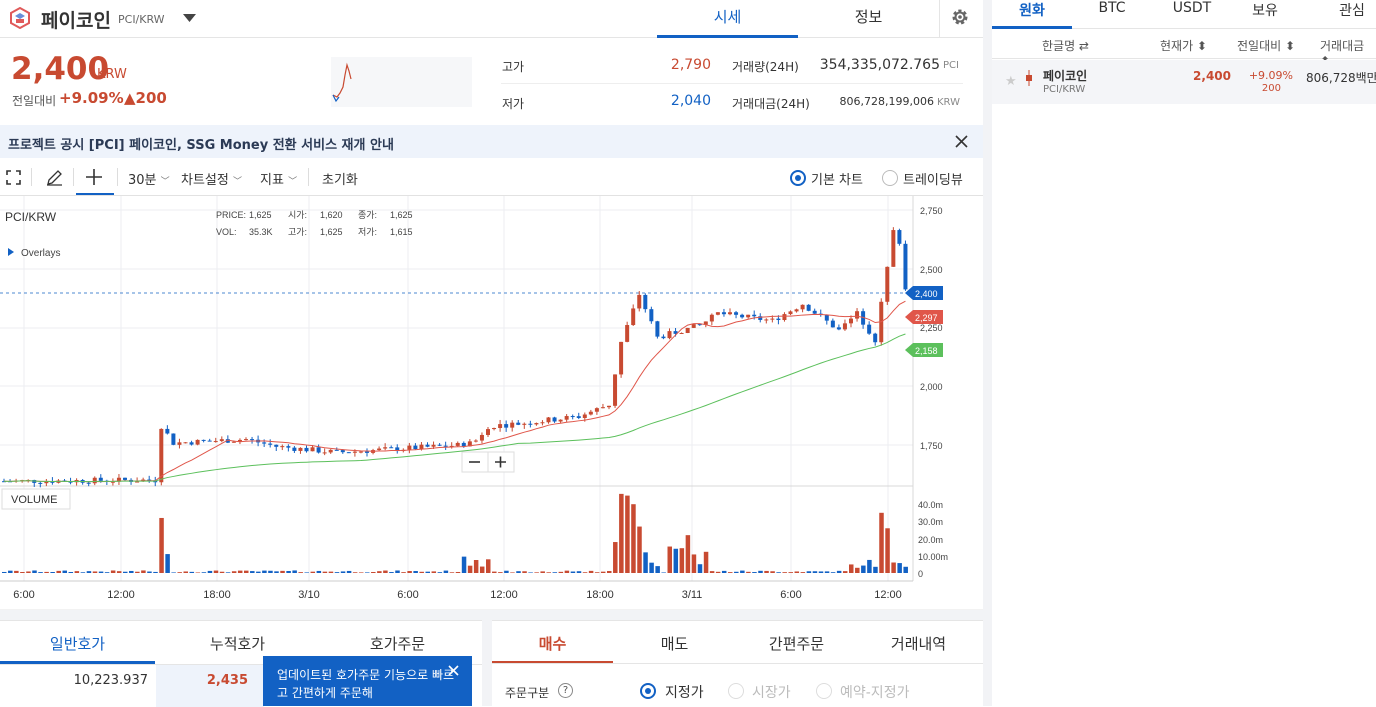 Image resolution: width=1376 pixels, height=707 pixels. Describe the element at coordinates (565, 690) in the screenshot. I see `help-icon: ?` at that location.